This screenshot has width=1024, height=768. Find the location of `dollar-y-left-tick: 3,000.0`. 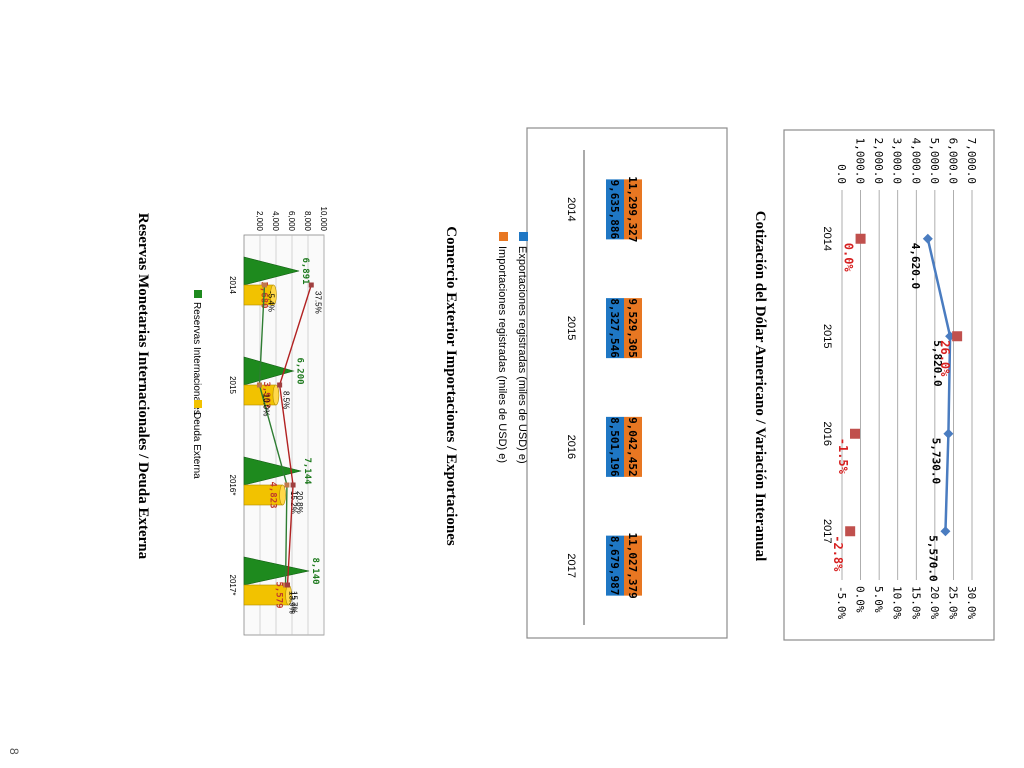

dollar-y-left-tick: 3,000.0 is located at coordinates (897, 161).